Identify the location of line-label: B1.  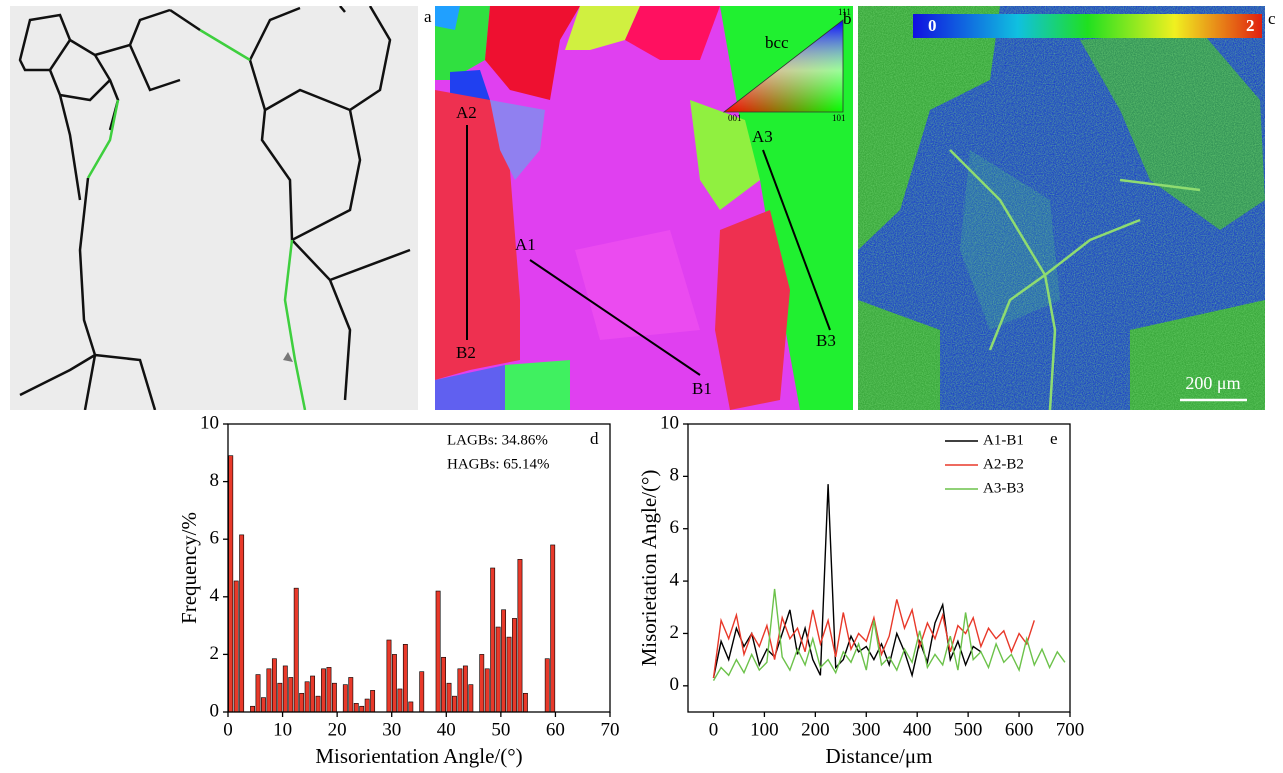
(702, 388).